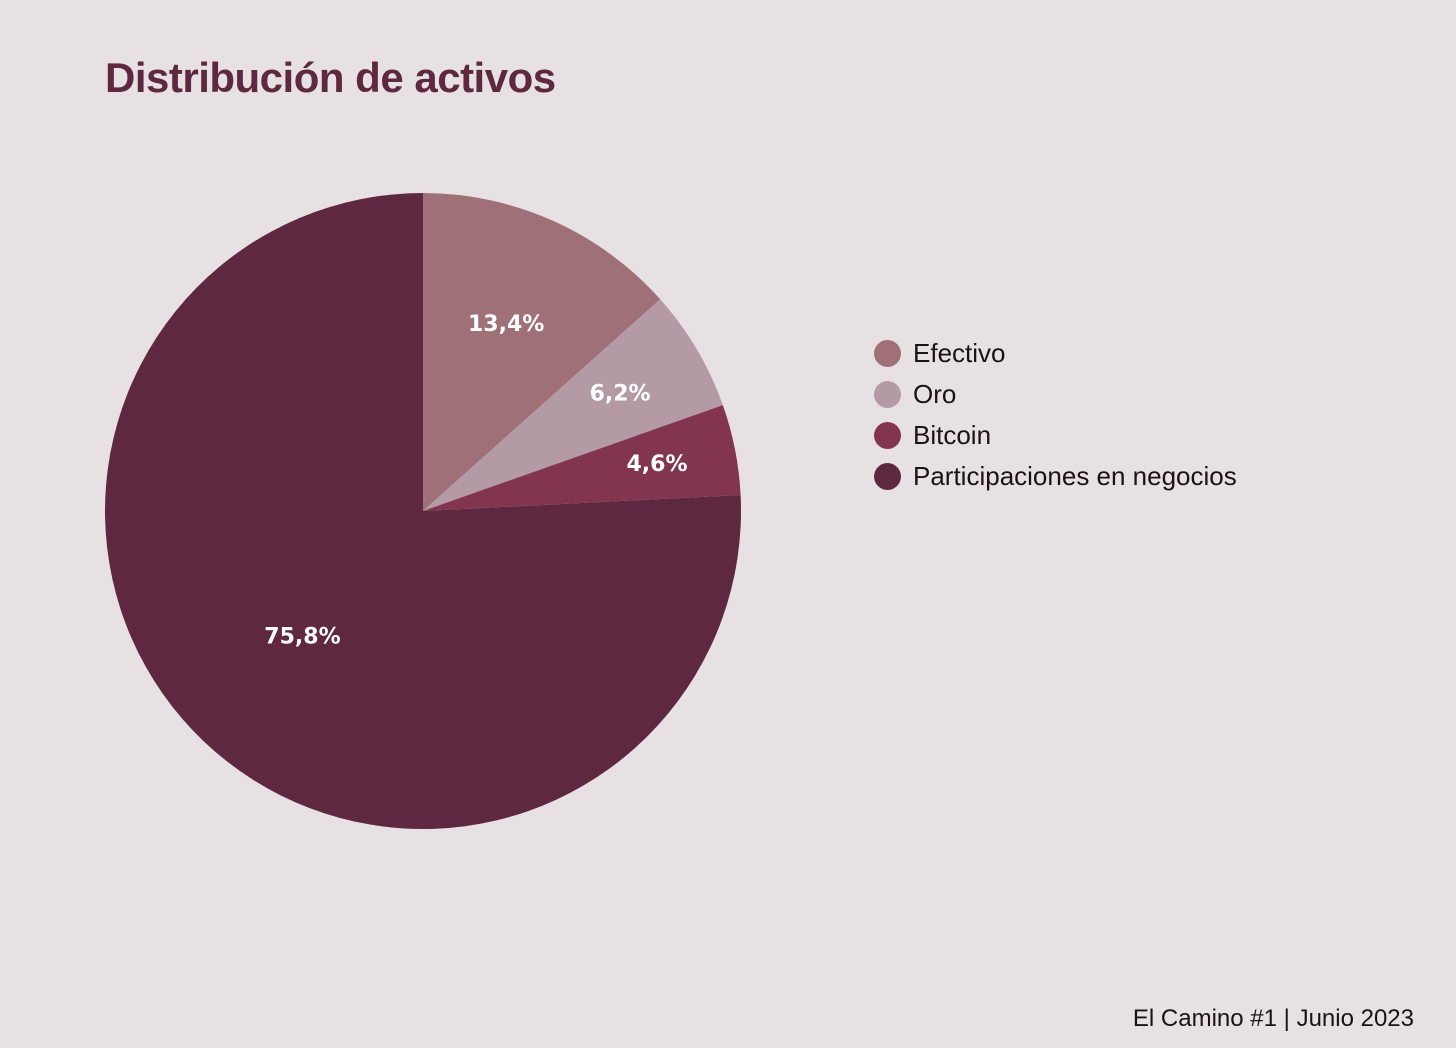  Describe the element at coordinates (1273, 1018) in the screenshot. I see `footer-source: El Camino #1 | Junio 2023` at that location.